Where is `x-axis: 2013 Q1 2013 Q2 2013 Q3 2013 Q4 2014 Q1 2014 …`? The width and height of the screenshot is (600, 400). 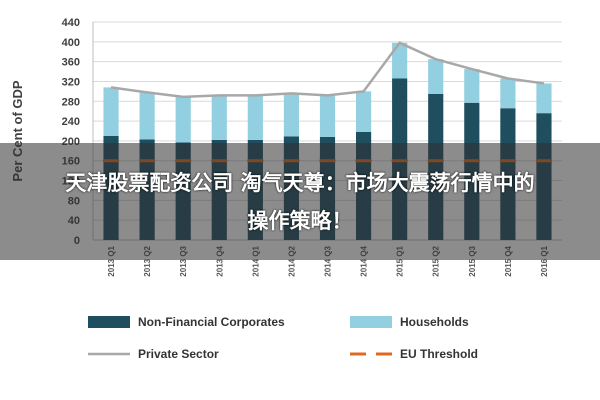
x-axis: 2013 Q1 2013 Q2 2013 Q3 2013 Q4 2014 Q1 2014 … is located at coordinates (328, 260).